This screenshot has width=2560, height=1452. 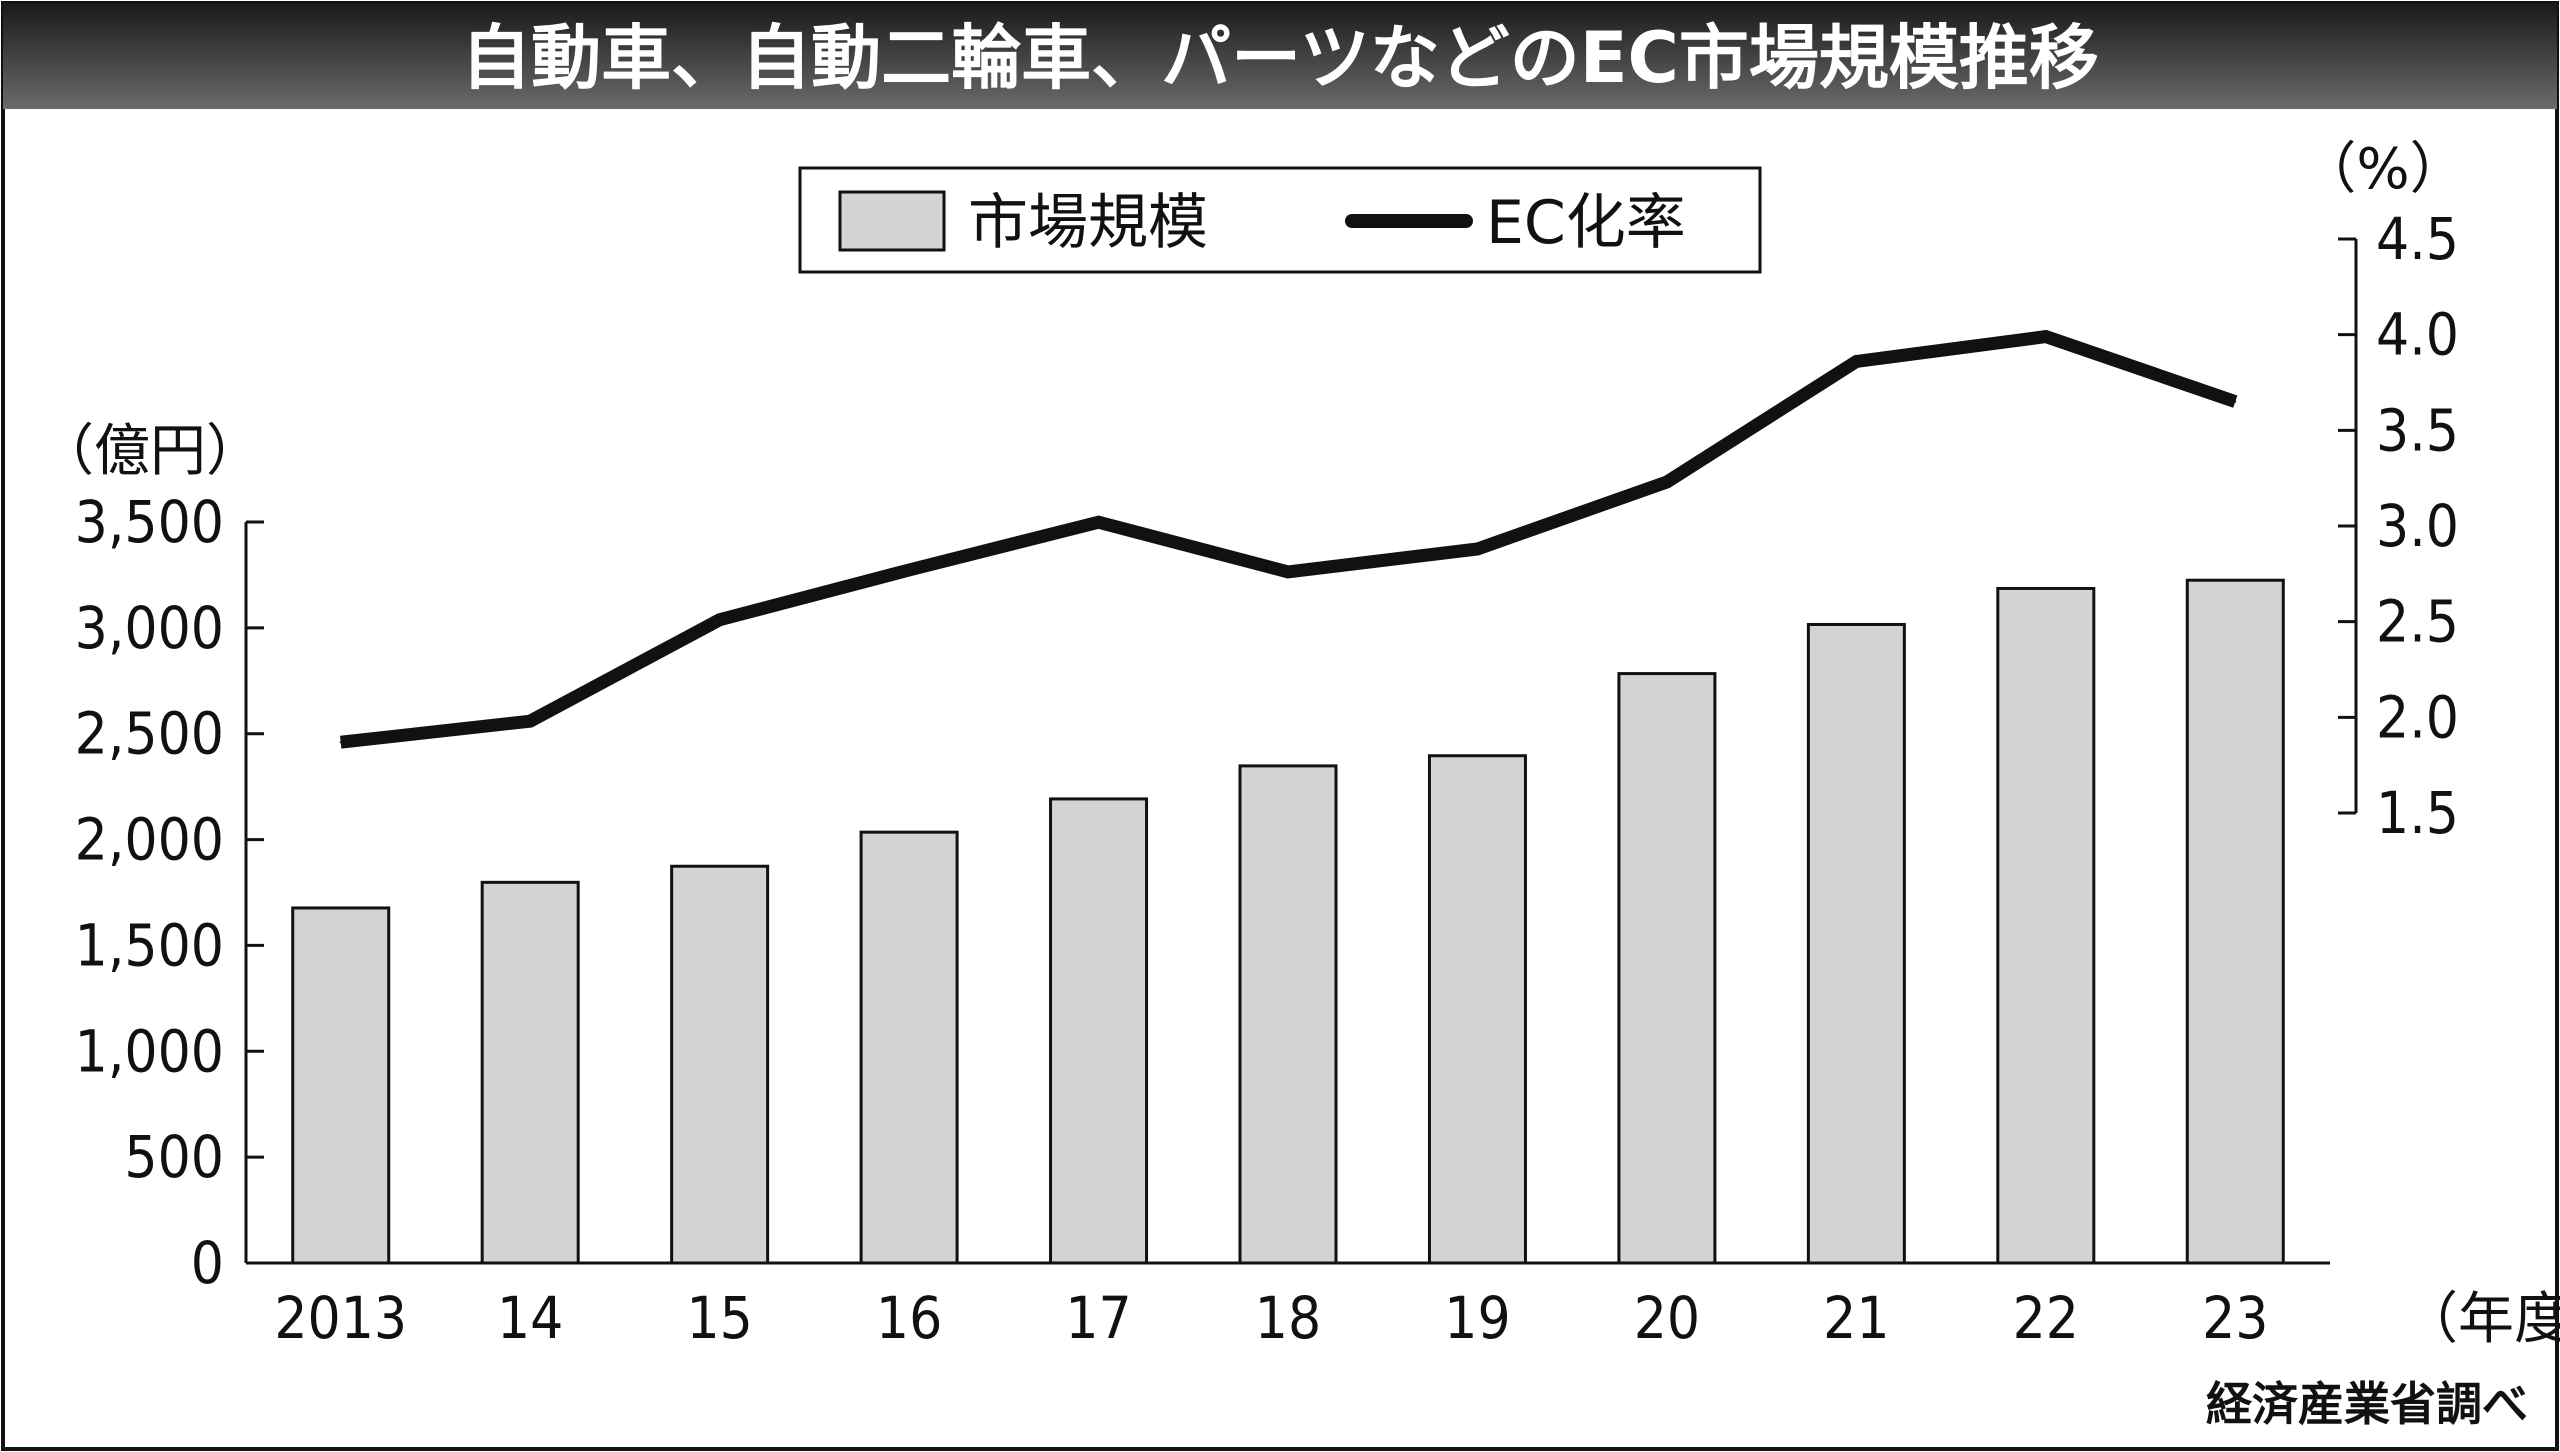 What do you see at coordinates (207, 1263) in the screenshot?
I see `y-left-tick-label: 0` at bounding box center [207, 1263].